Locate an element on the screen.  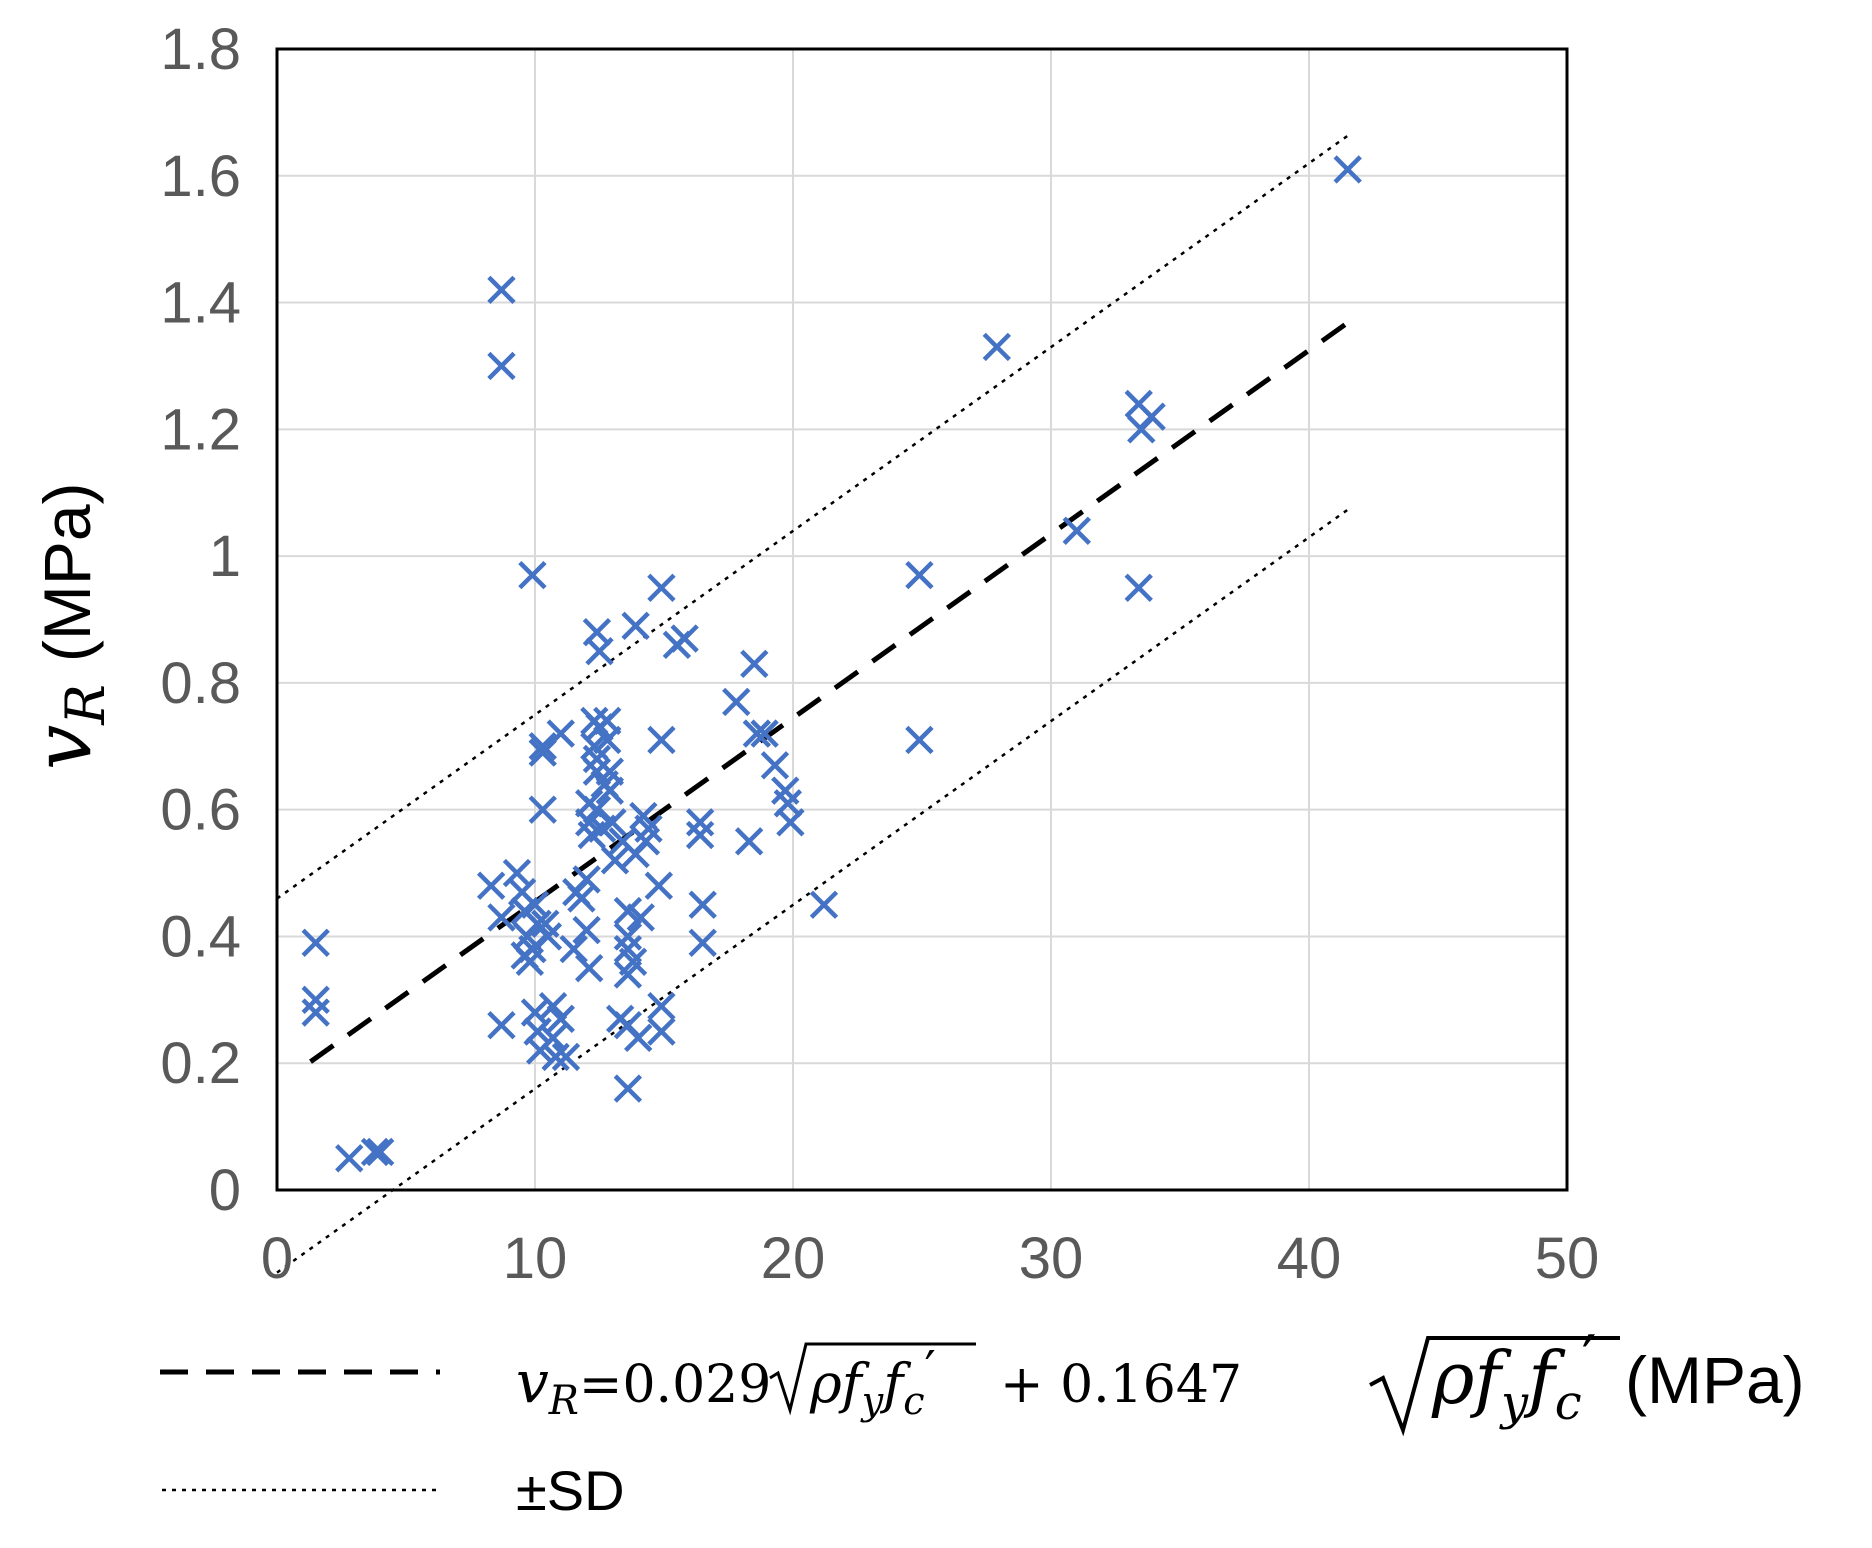
x-axis-prime: ′ is located at coordinates (1589, 1360).